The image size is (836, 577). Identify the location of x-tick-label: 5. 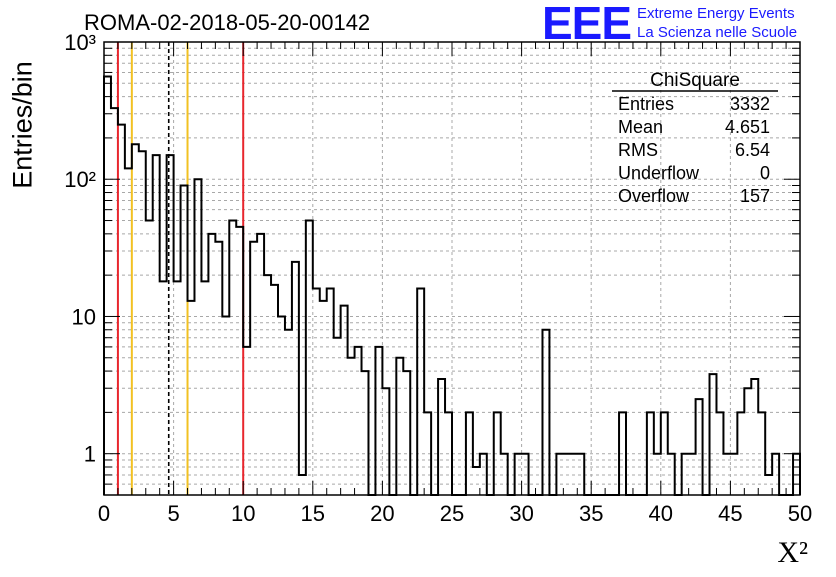
(173, 513).